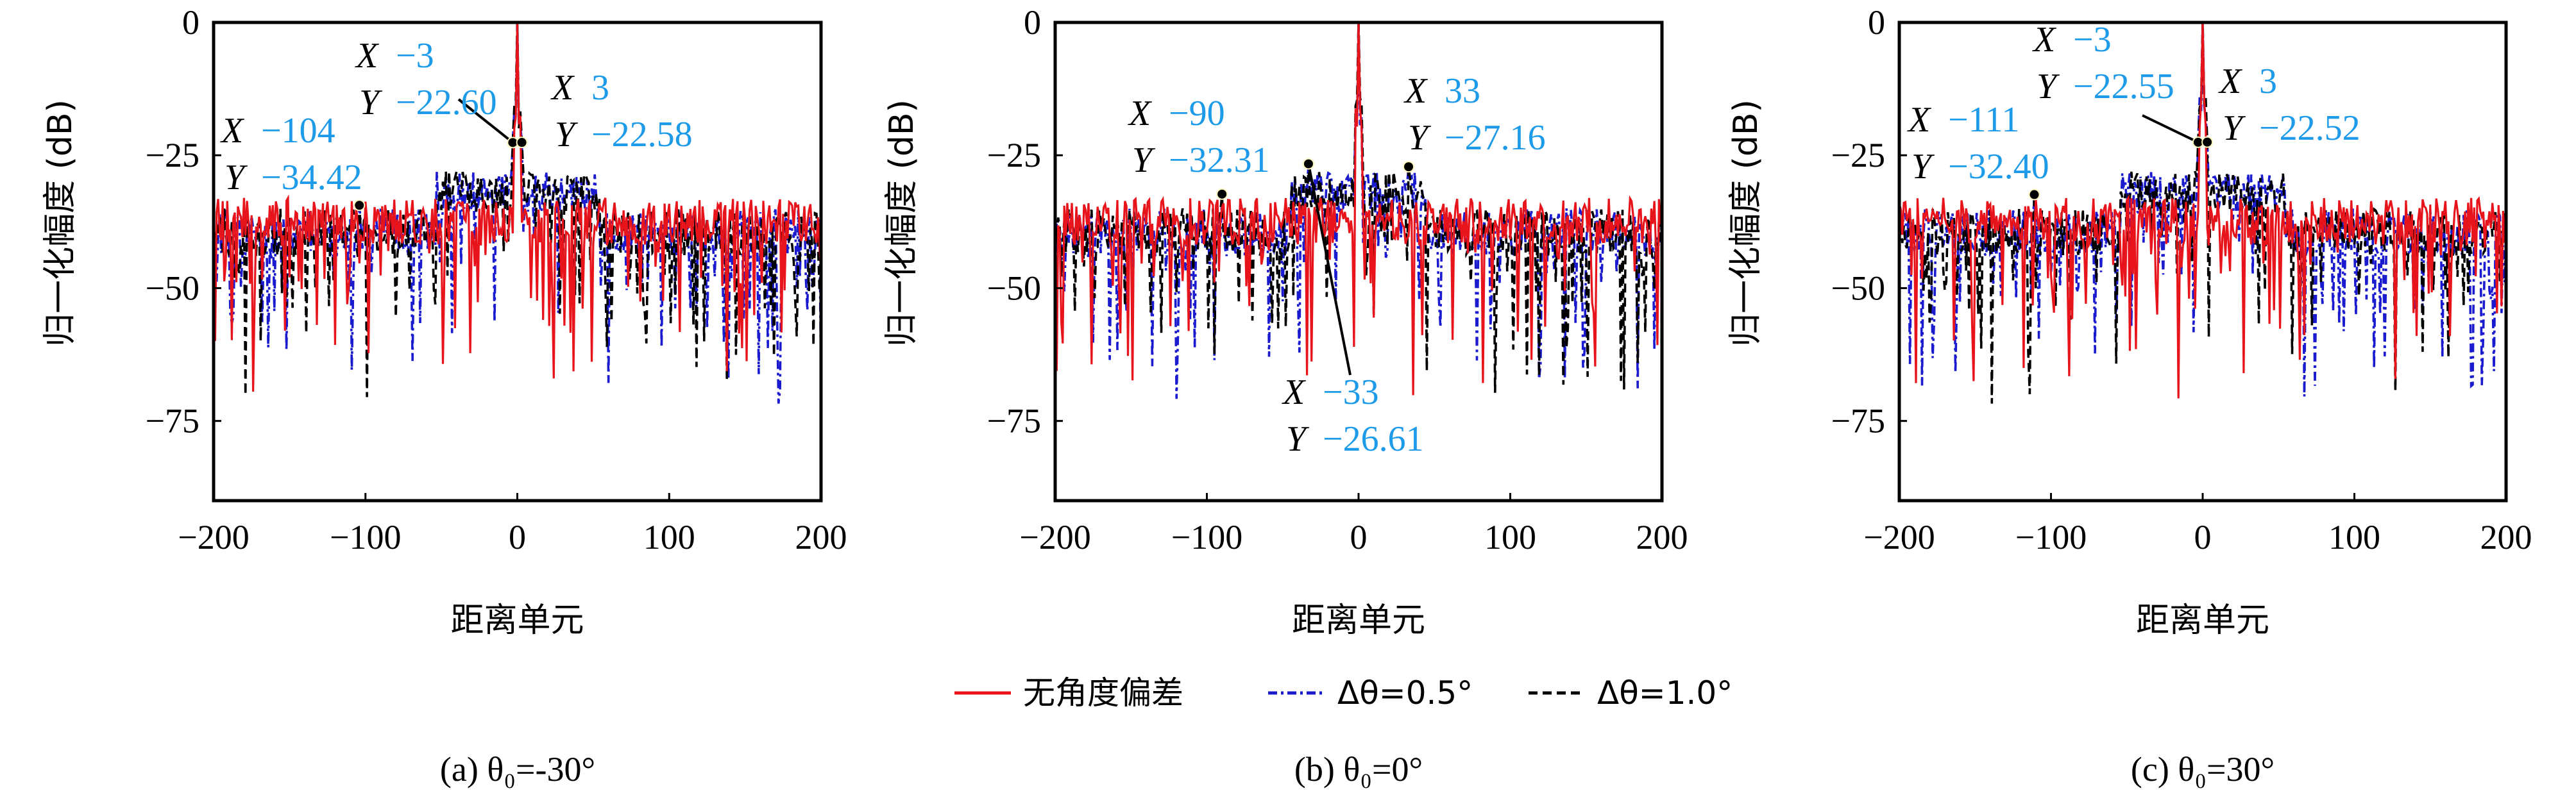 This screenshot has height=809, width=2576. I want to click on annotation-y-value: −27.16, so click(1495, 138).